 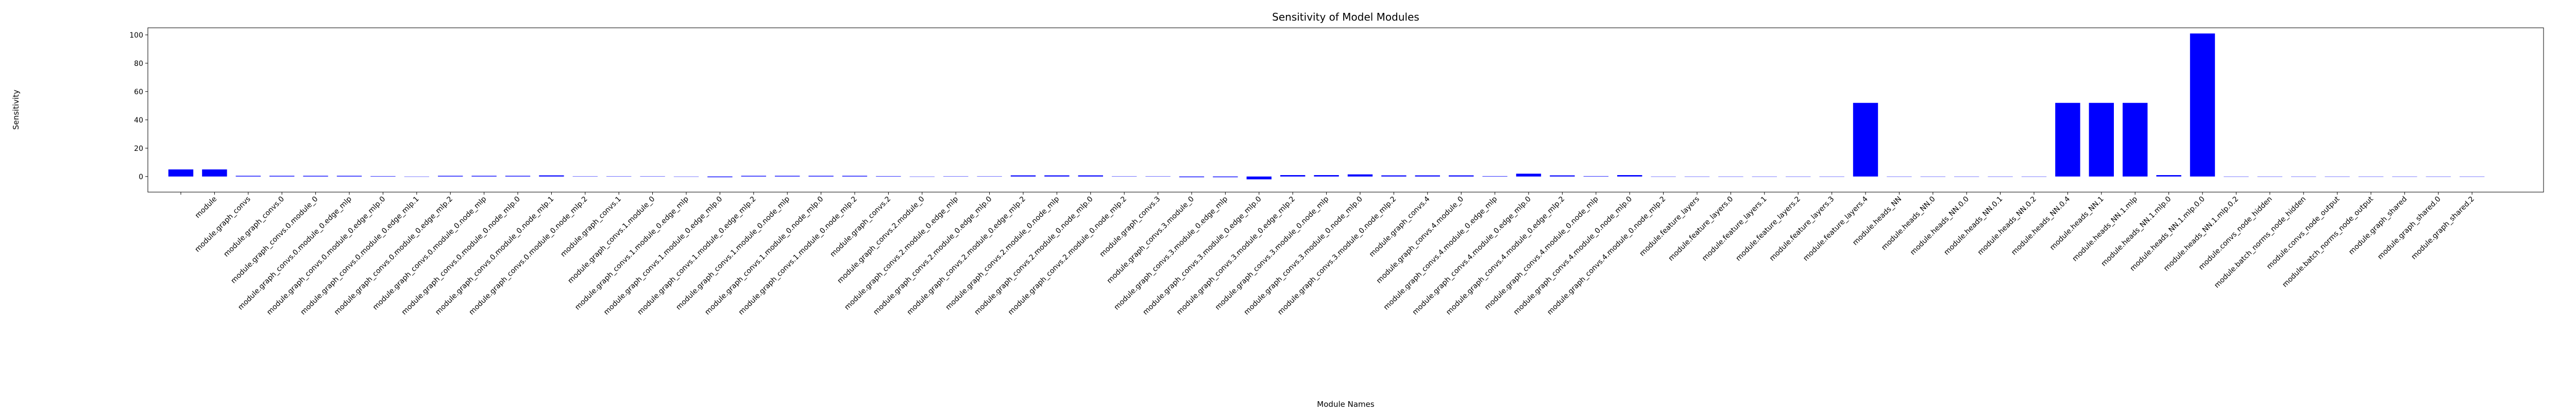 I want to click on x-tick-label: module.heads_NN.1.mlp, so click(x=2105, y=229).